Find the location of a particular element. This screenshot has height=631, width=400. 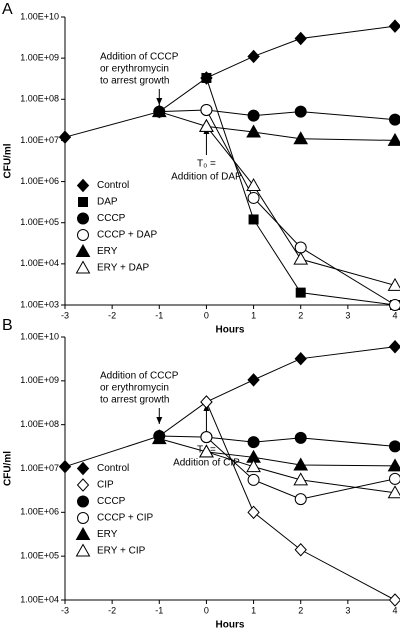

legend-label: ERY + DAP is located at coordinates (123, 268).